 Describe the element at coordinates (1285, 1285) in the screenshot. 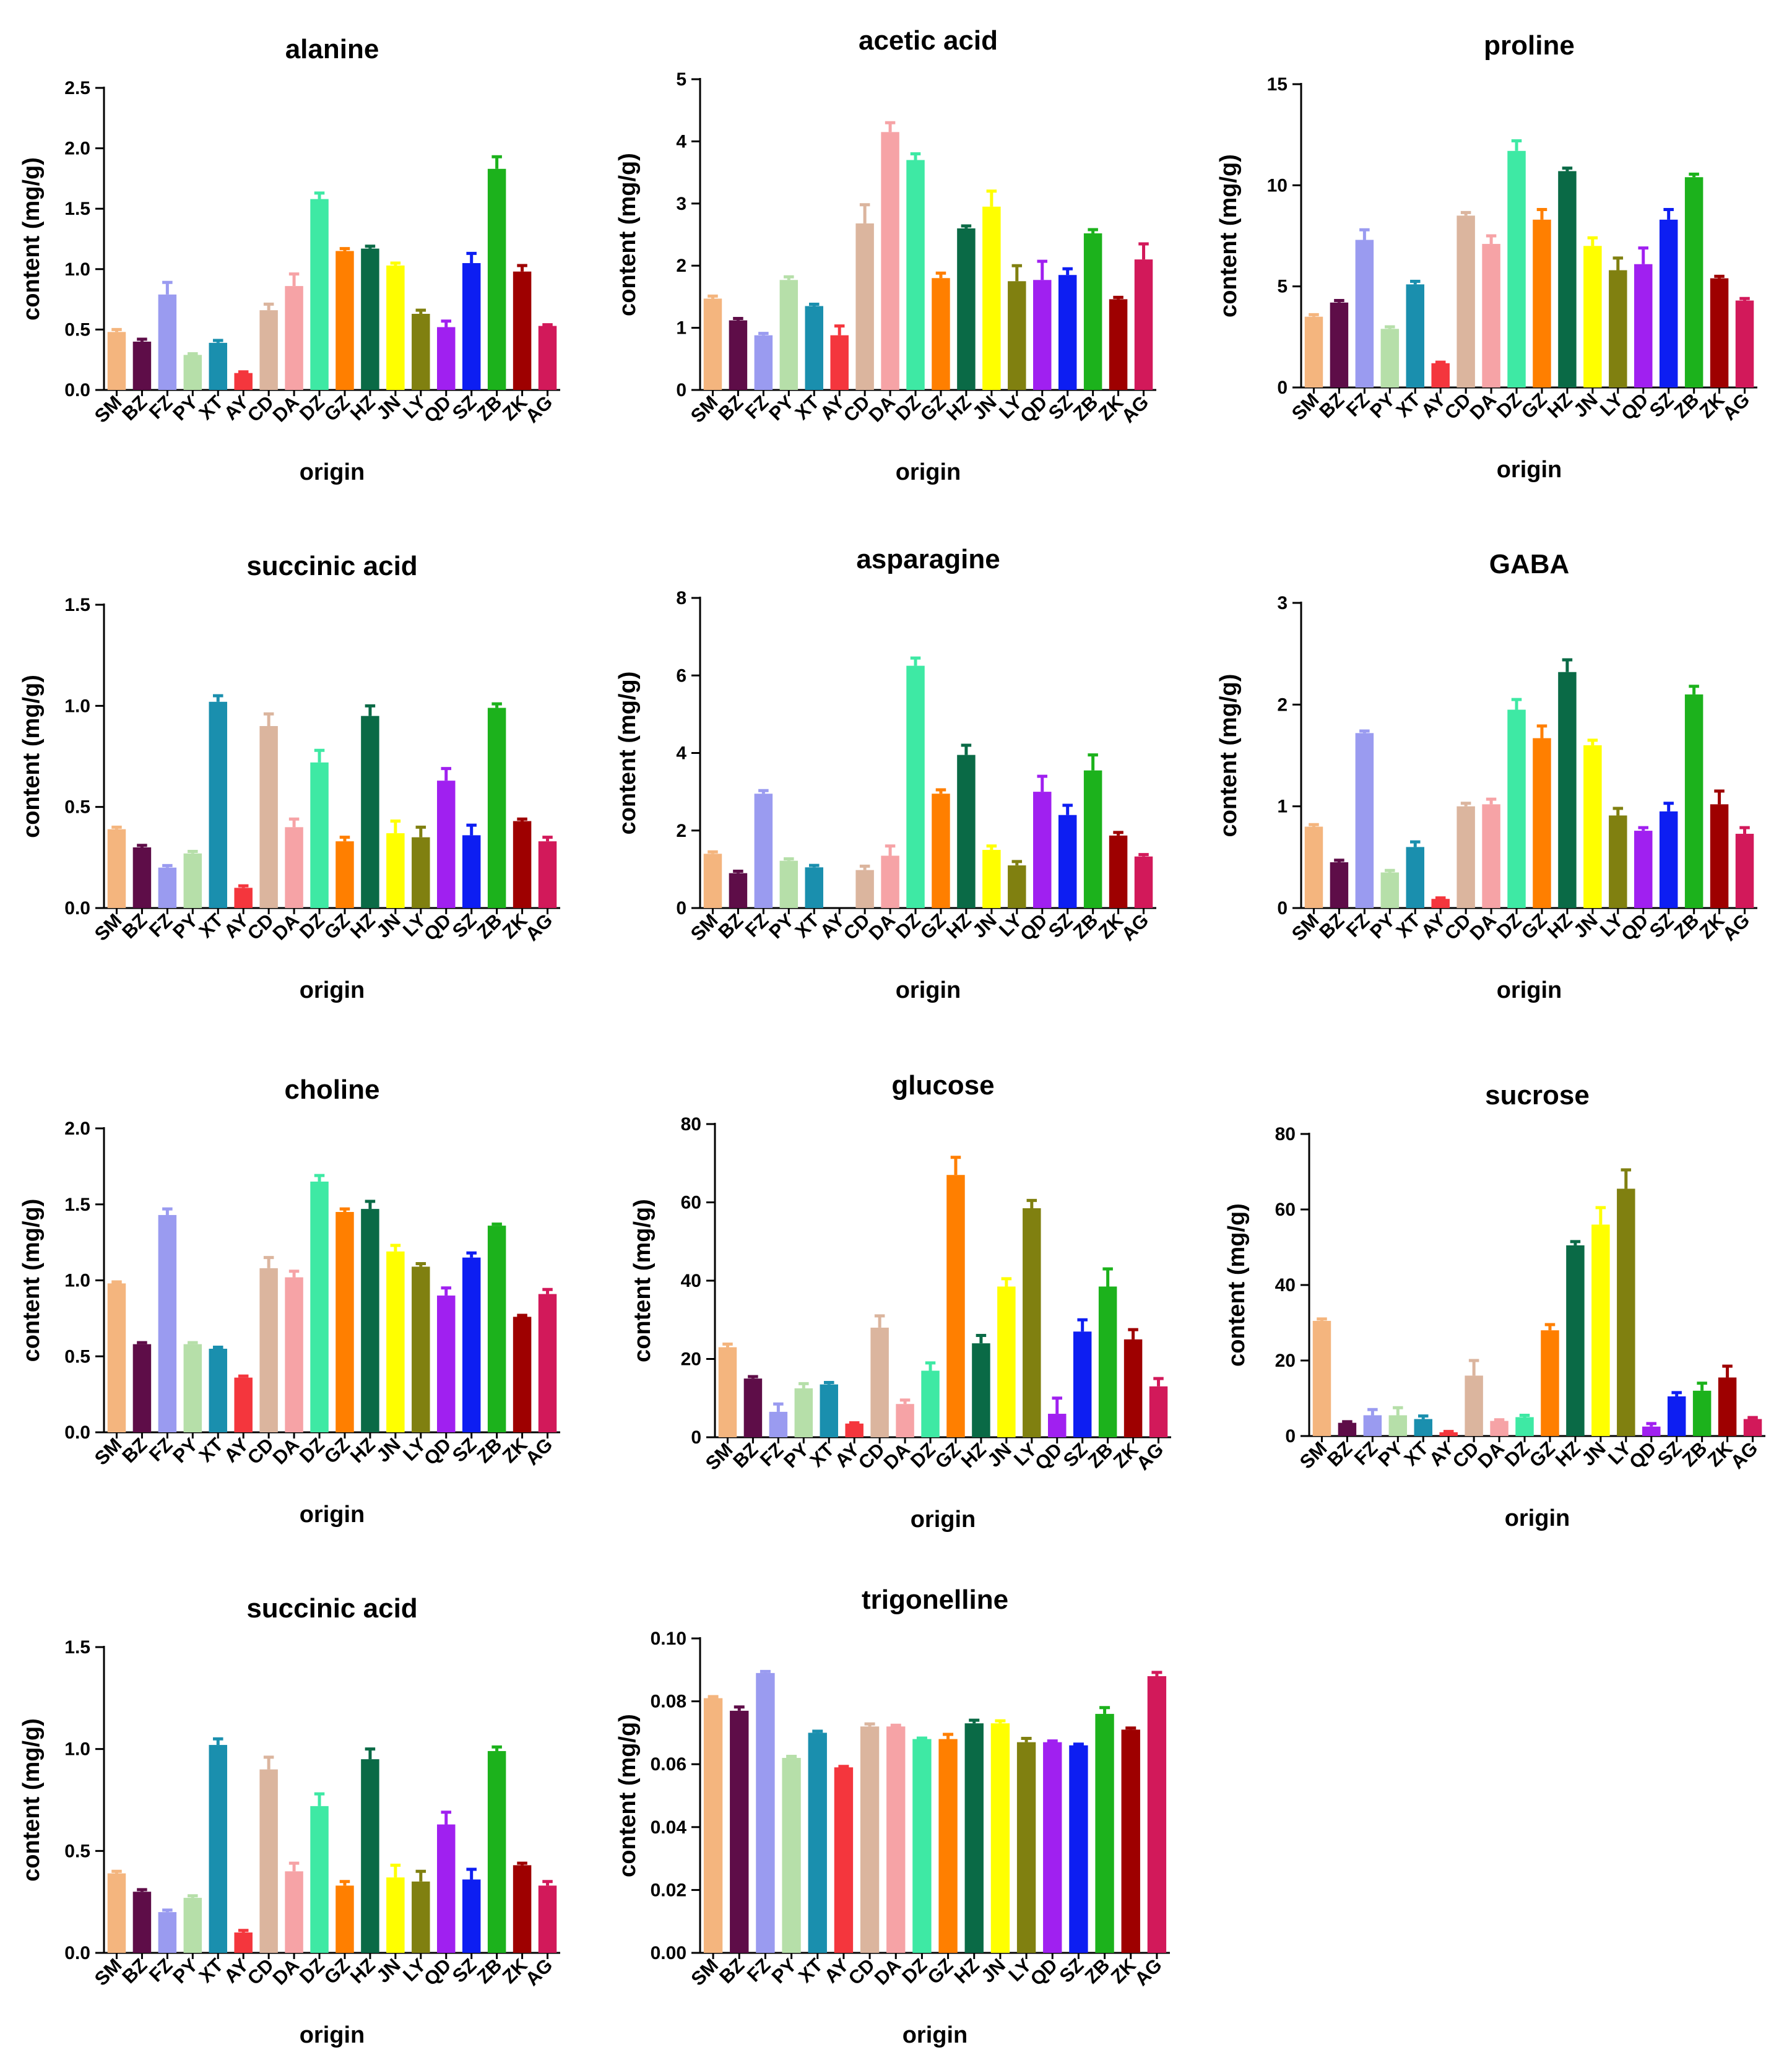

I see `y-tick-label: 40` at that location.